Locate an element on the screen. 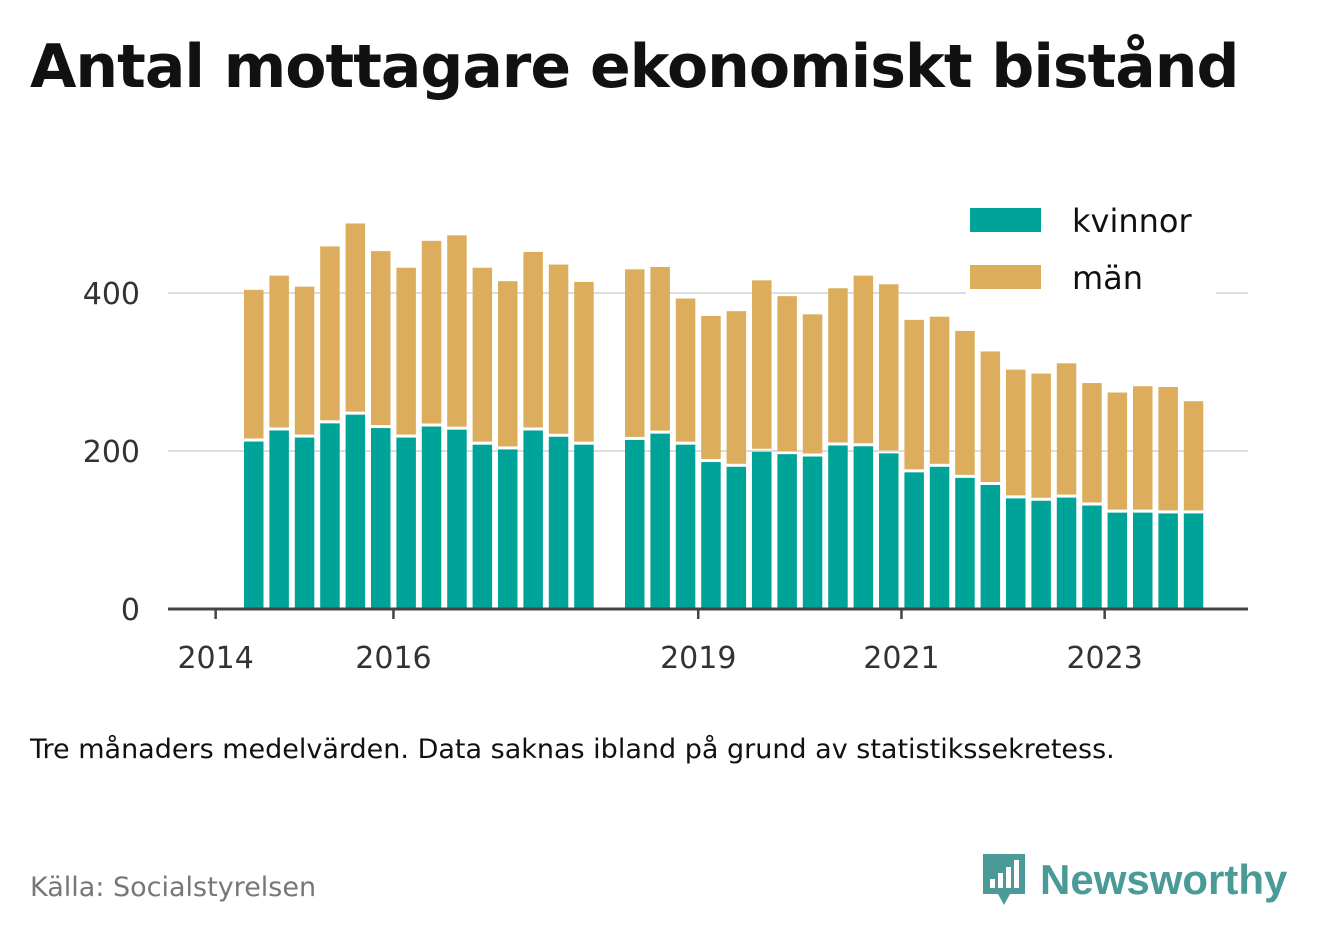  x-tick-label: 2014 is located at coordinates (215, 658).